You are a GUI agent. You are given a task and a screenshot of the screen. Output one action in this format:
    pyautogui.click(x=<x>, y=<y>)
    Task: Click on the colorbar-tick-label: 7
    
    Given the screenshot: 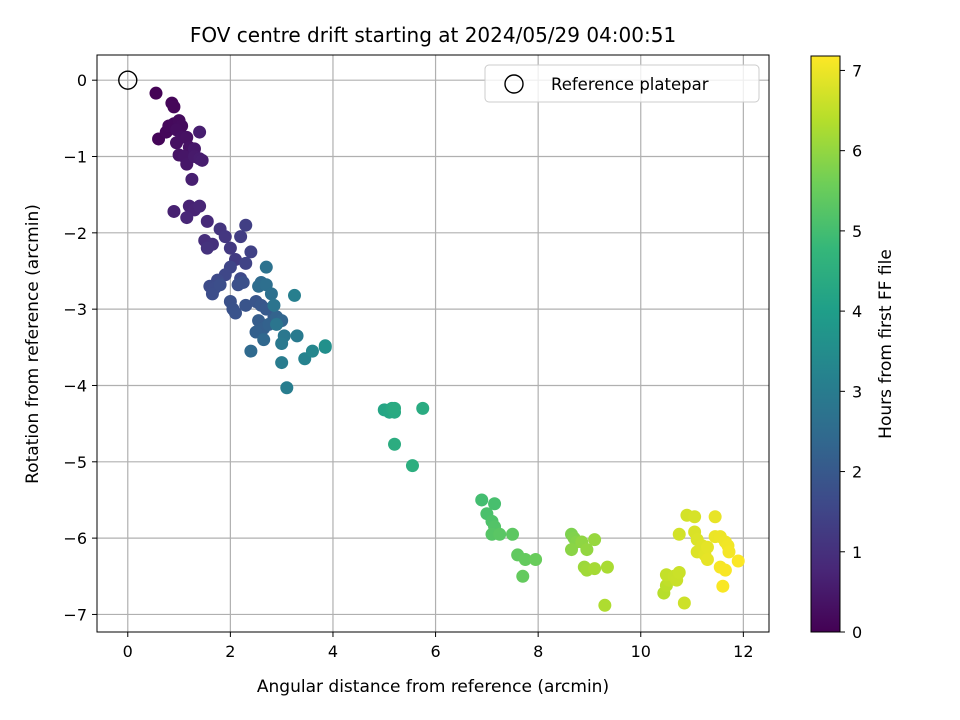 What is the action you would take?
    pyautogui.click(x=857, y=70)
    